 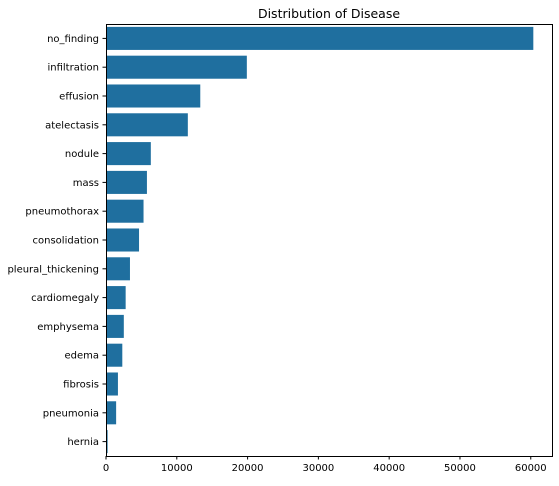 What do you see at coordinates (86, 183) in the screenshot?
I see `y-tick-label: mass` at bounding box center [86, 183].